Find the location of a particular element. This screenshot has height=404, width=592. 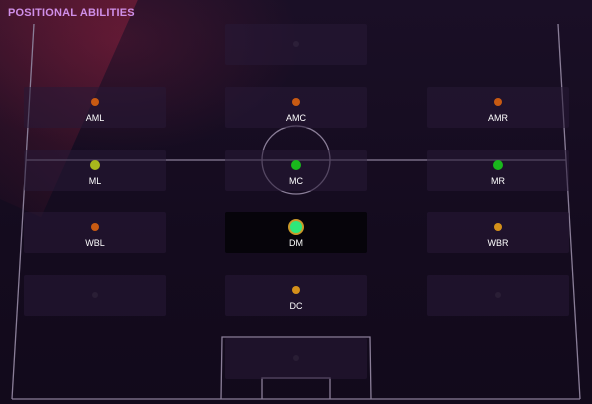

position-slot-mc: MC is located at coordinates (296, 170).